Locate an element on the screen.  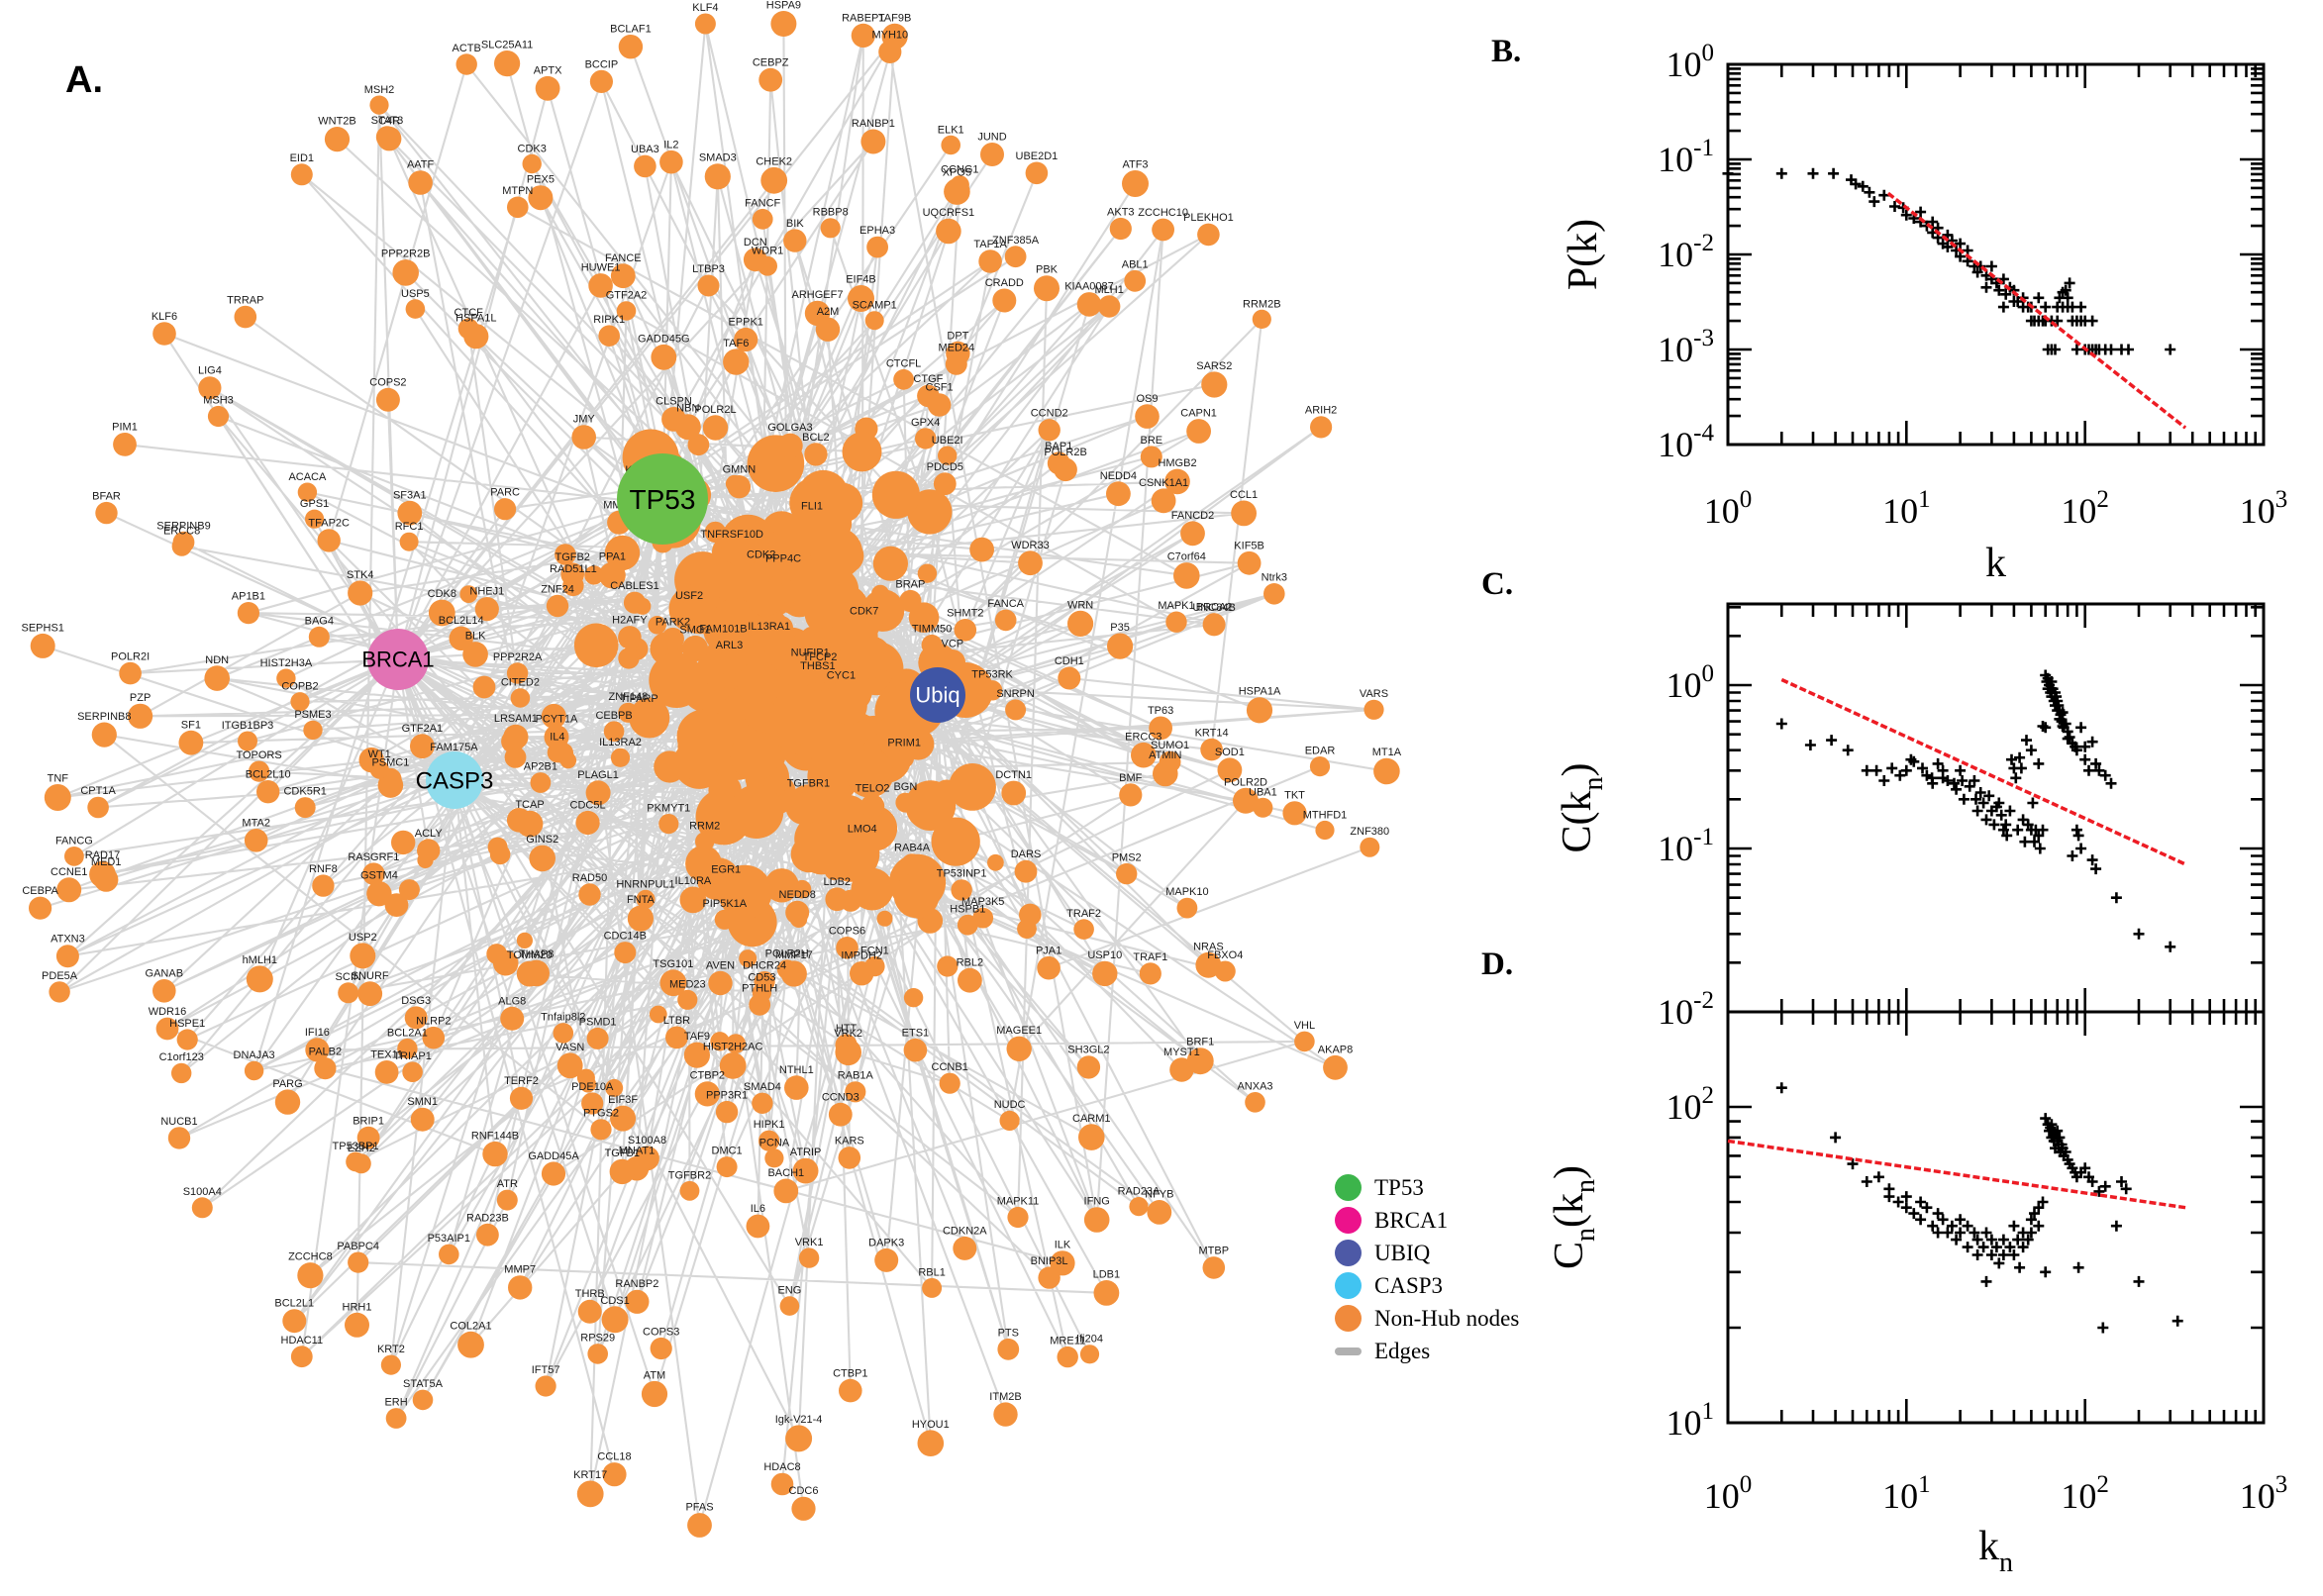
node-label: GTF2A1 is located at coordinates (423, 729).